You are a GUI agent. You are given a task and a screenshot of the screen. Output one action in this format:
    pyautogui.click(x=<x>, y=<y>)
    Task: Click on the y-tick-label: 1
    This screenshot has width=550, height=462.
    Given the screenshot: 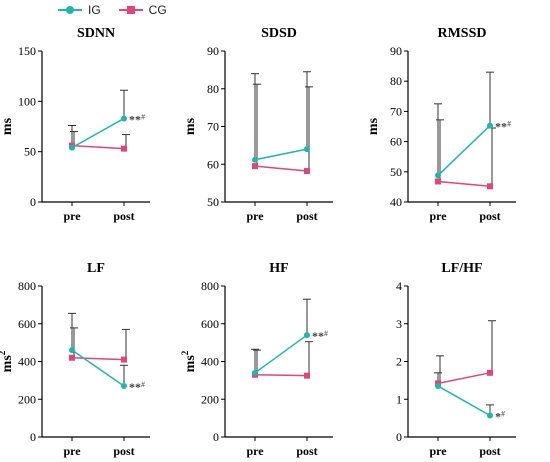 What is the action you would take?
    pyautogui.click(x=399, y=399)
    